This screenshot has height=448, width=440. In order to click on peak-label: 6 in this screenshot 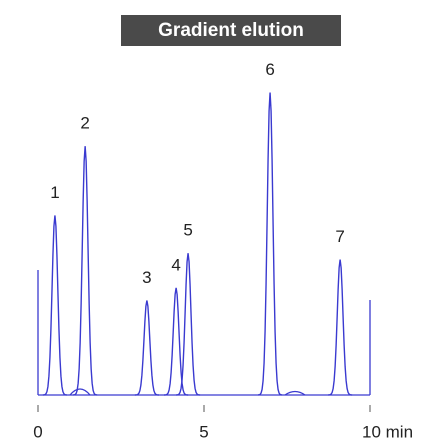, I will do `click(269, 69)`.